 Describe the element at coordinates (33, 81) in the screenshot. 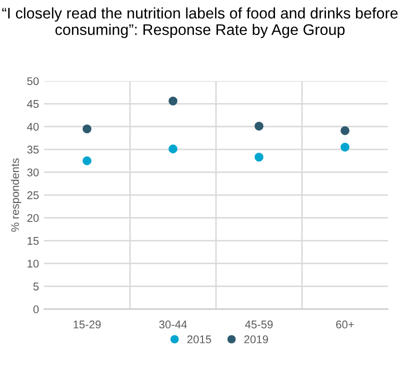

I see `y-tick-label: 50` at that location.